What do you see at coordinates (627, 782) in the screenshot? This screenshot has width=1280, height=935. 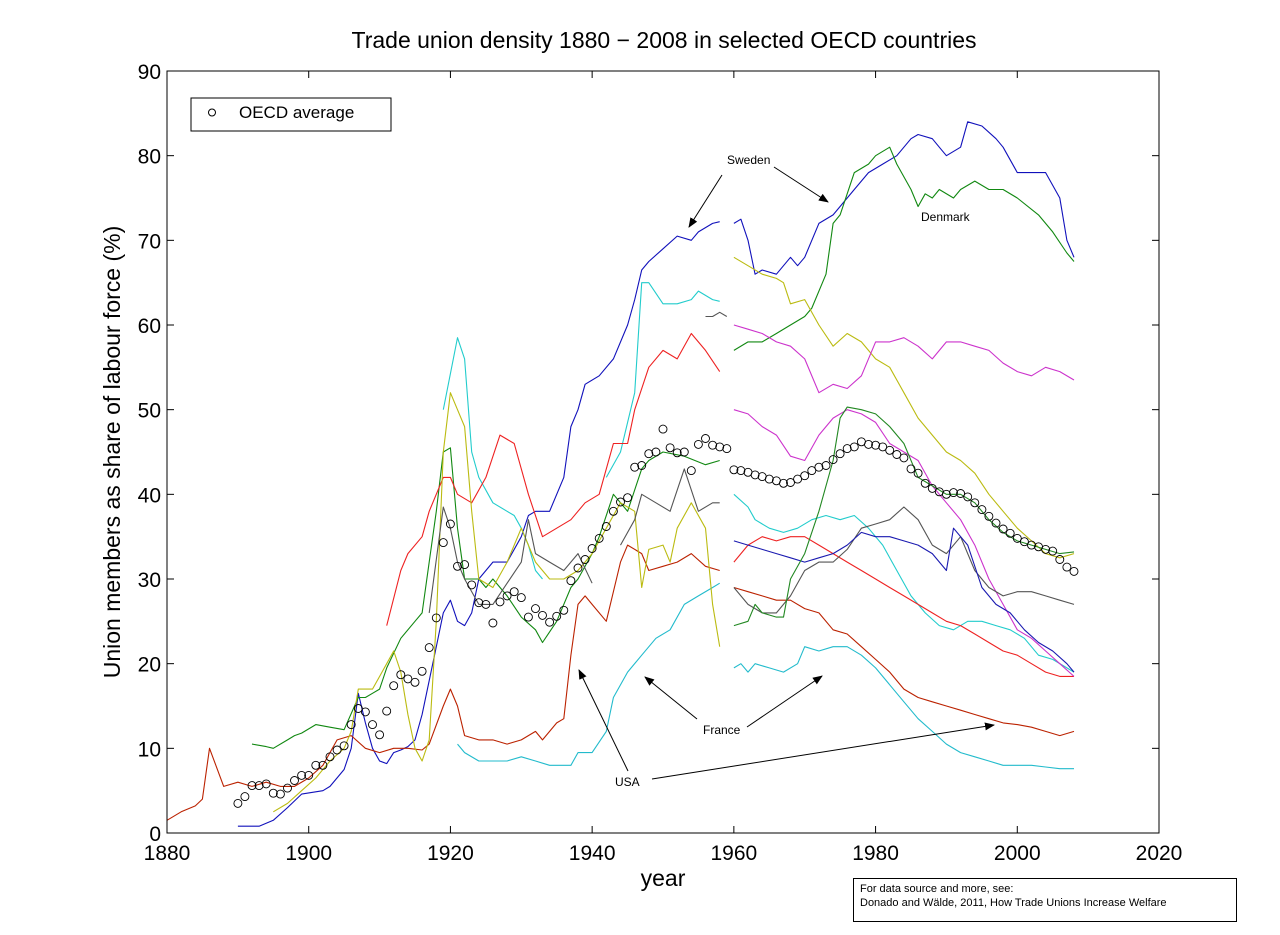 I see `annotation-usa: USA` at bounding box center [627, 782].